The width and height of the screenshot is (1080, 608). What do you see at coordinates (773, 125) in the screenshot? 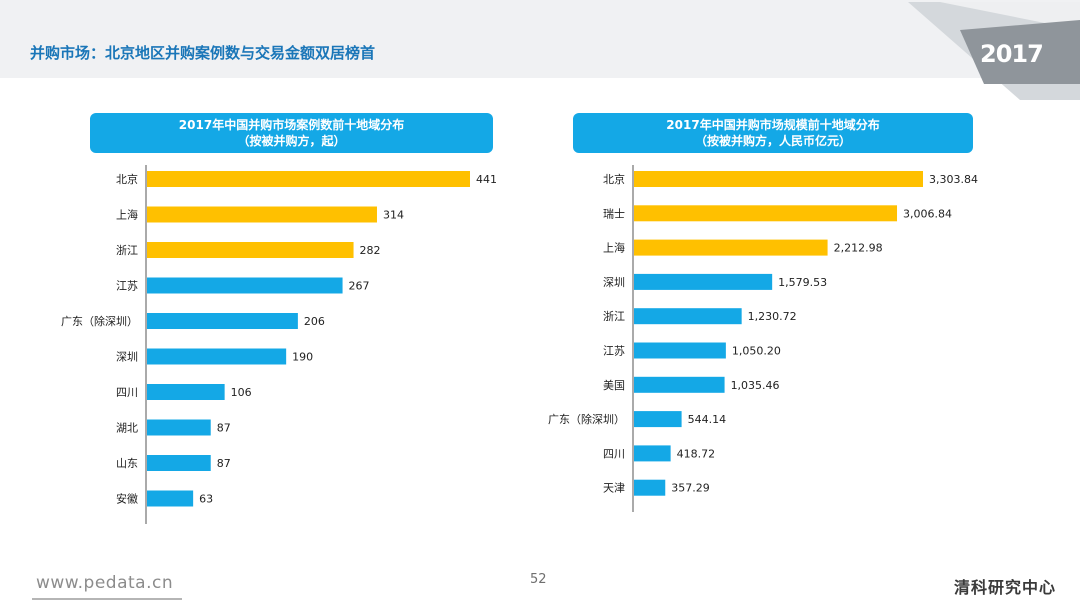
I see `chart-right-title: 2017年中国并购市场规模前十地域分布` at bounding box center [773, 125].